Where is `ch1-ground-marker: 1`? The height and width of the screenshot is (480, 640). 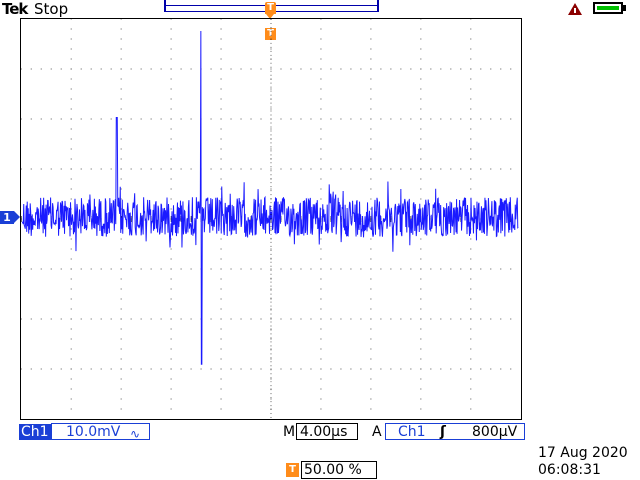 ch1-ground-marker: 1 is located at coordinates (7, 217).